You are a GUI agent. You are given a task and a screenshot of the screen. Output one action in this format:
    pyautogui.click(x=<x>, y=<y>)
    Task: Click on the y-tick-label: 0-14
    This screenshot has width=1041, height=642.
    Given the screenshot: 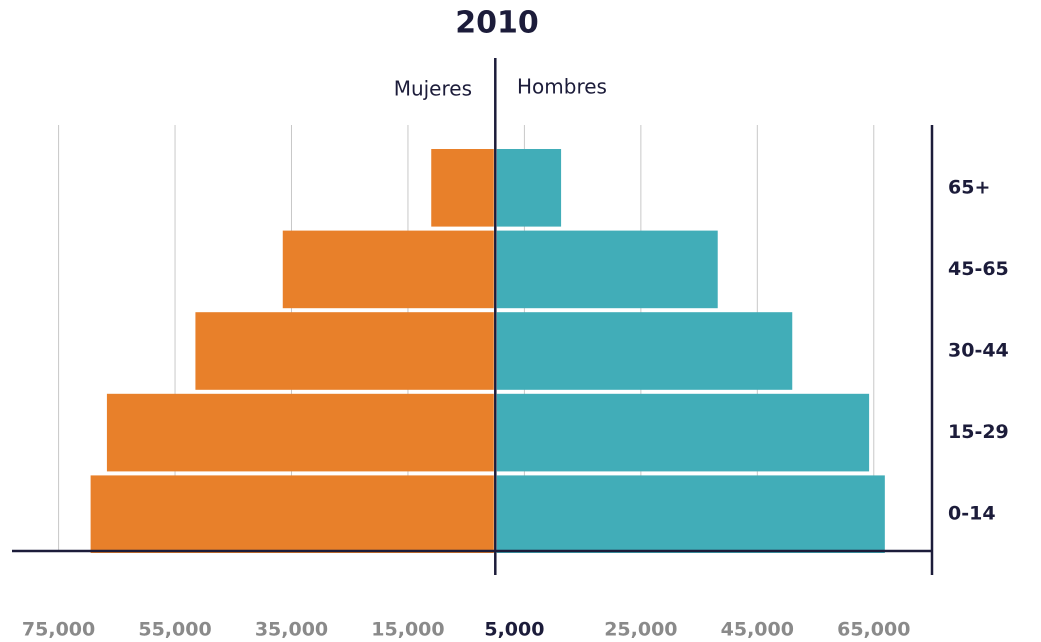 What is the action you would take?
    pyautogui.click(x=972, y=514)
    